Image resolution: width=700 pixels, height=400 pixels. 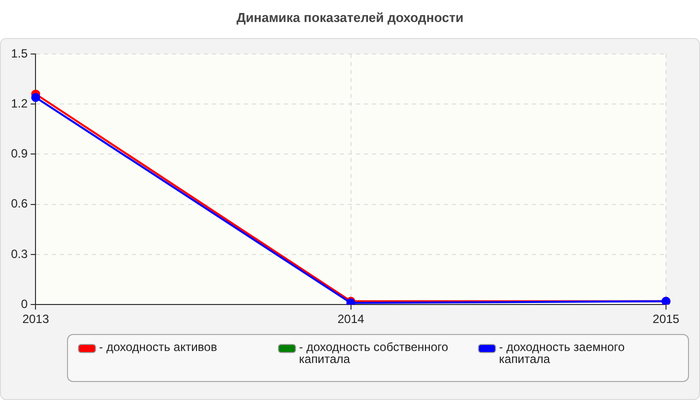 I want to click on legend-label: - доходность активов, so click(x=158, y=347).